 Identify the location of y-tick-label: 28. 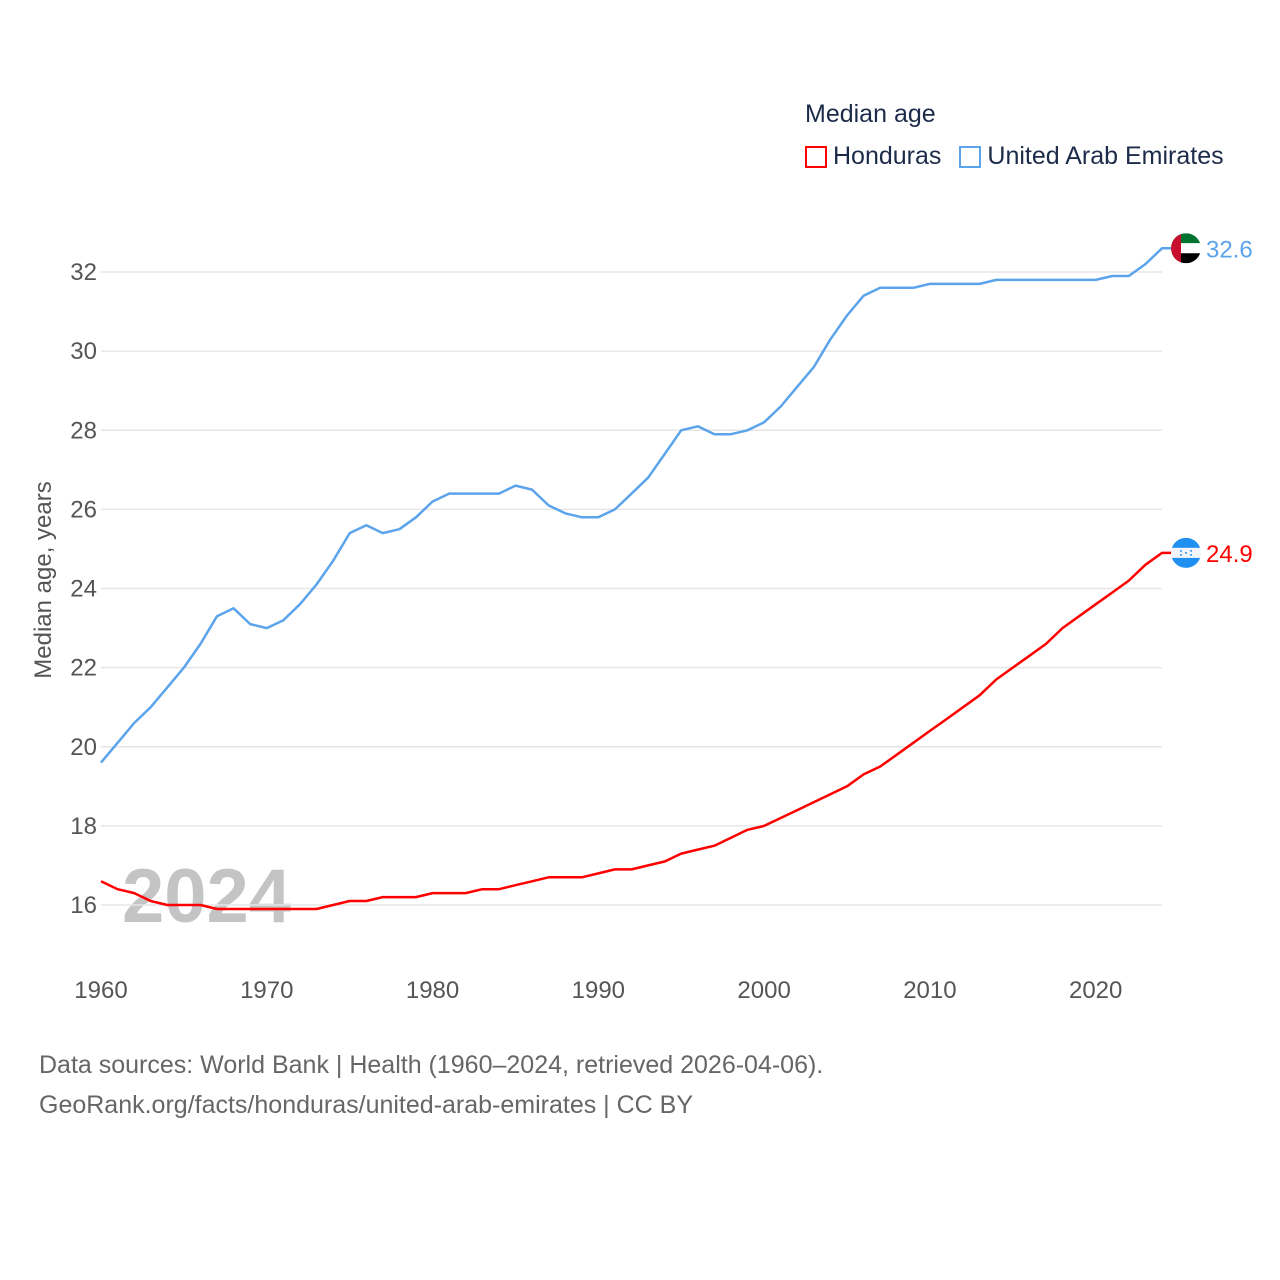
(83, 430).